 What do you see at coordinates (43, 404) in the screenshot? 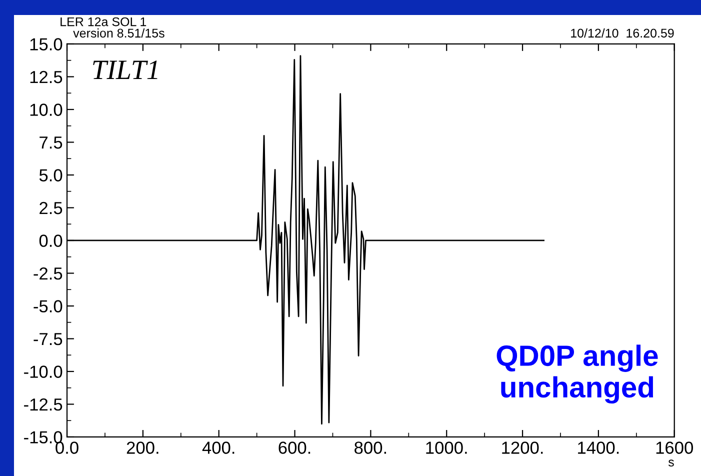
I see `y-tick-label: -12.5` at bounding box center [43, 404].